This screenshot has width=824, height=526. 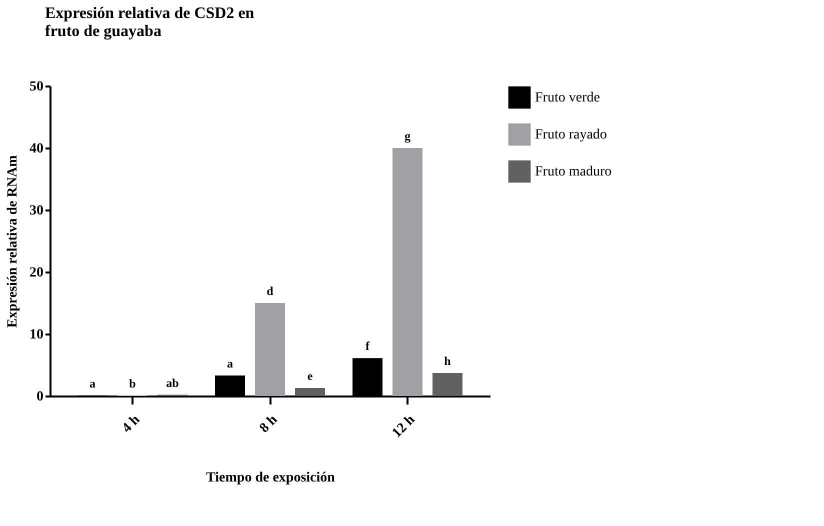 I want to click on data-label: e, so click(x=310, y=375).